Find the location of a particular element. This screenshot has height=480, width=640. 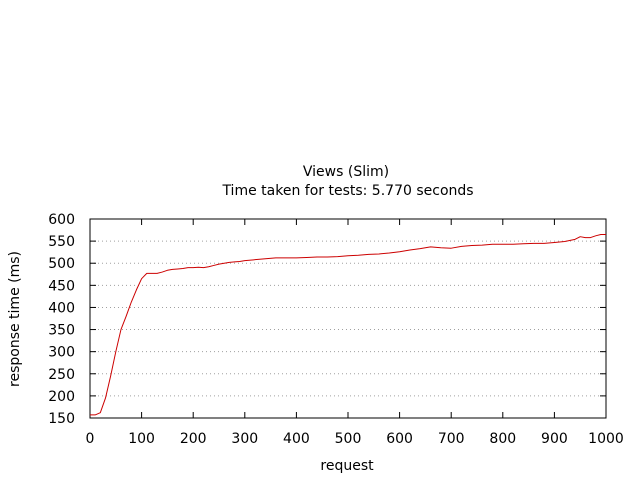

y-tick-label: 600 is located at coordinates (61, 220).